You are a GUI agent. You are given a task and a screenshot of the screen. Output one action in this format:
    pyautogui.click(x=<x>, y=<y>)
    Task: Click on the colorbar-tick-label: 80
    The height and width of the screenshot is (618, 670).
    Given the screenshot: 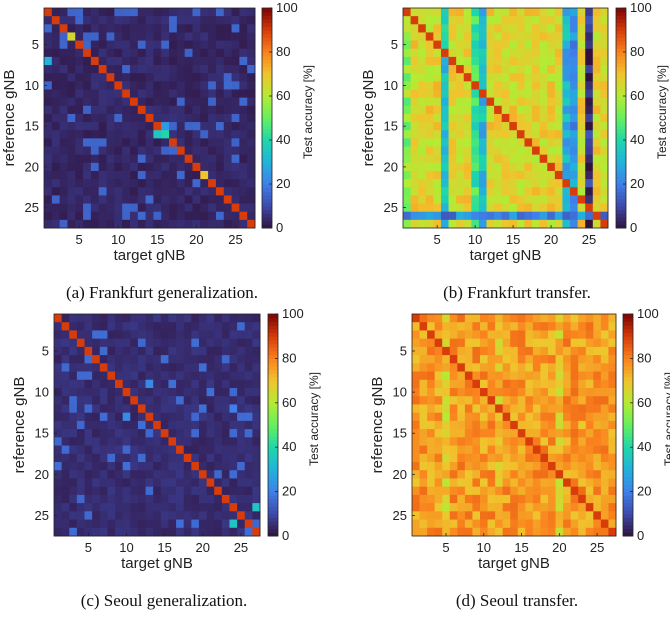 What is the action you would take?
    pyautogui.click(x=283, y=51)
    